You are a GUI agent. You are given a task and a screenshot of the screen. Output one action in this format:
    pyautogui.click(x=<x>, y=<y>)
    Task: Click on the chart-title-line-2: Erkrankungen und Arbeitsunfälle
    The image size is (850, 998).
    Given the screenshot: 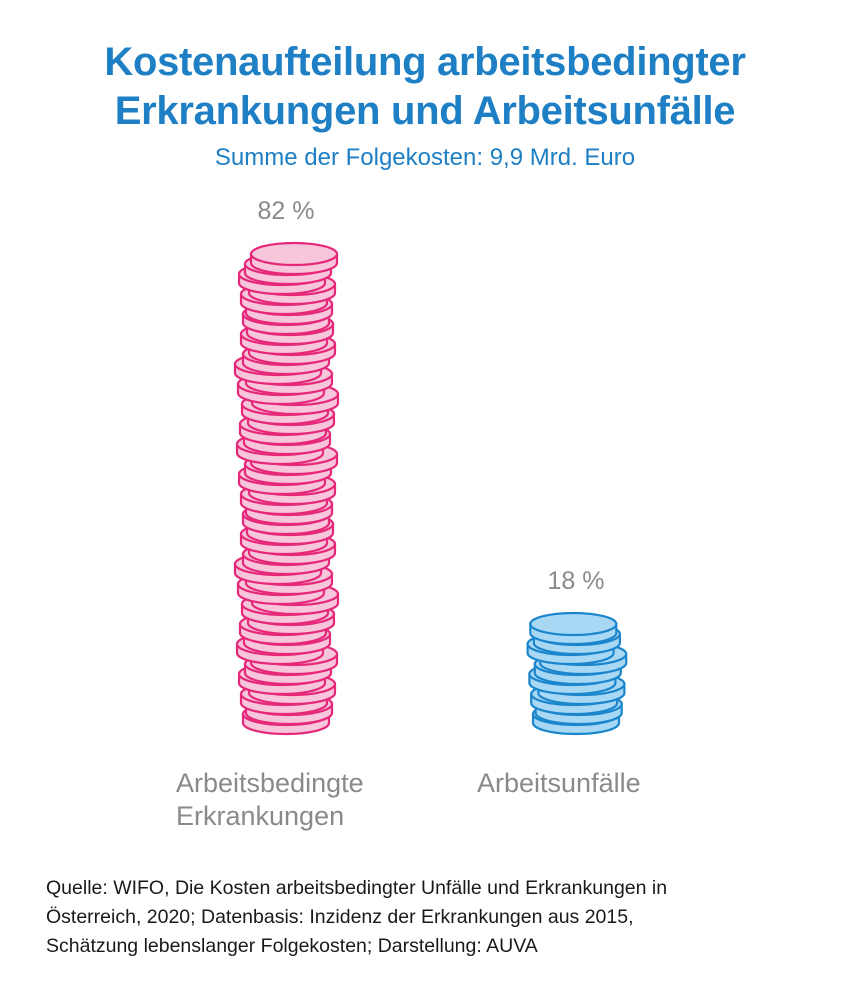 What is the action you would take?
    pyautogui.click(x=425, y=111)
    